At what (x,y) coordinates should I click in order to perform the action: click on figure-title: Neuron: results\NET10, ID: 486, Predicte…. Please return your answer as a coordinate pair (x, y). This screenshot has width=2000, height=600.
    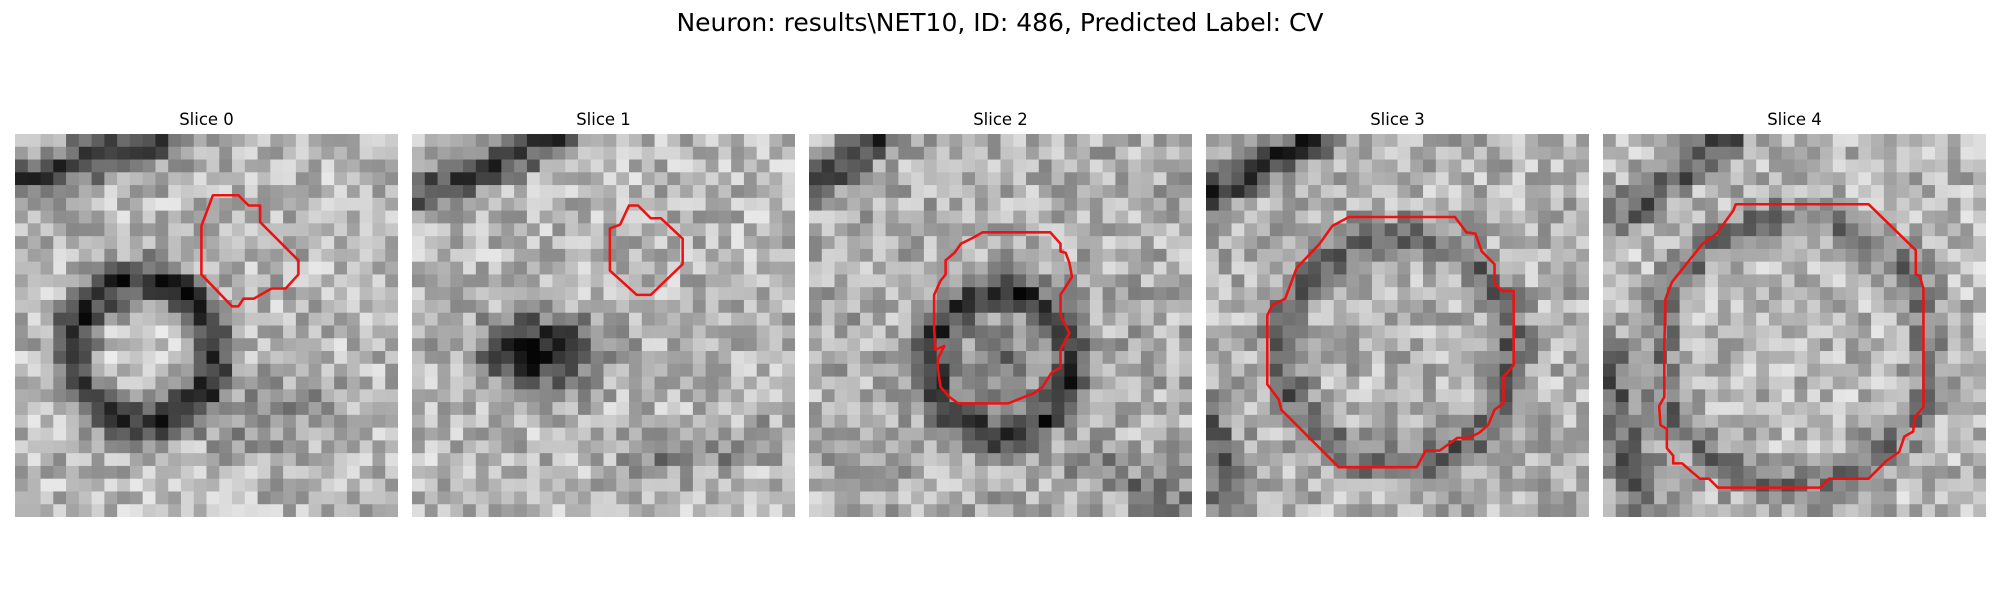
    Looking at the image, I should click on (1000, 22).